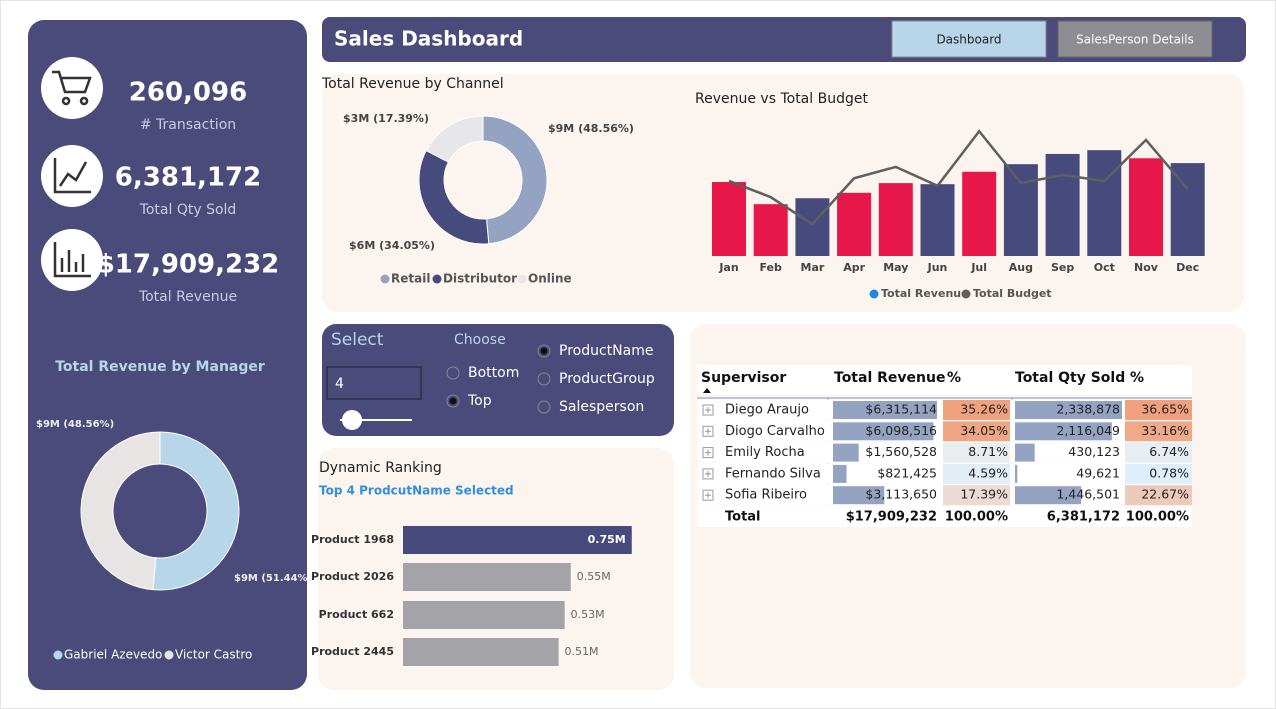 The image size is (1276, 709). I want to click on chart-title: Total Revenue by Manager, so click(160, 367).